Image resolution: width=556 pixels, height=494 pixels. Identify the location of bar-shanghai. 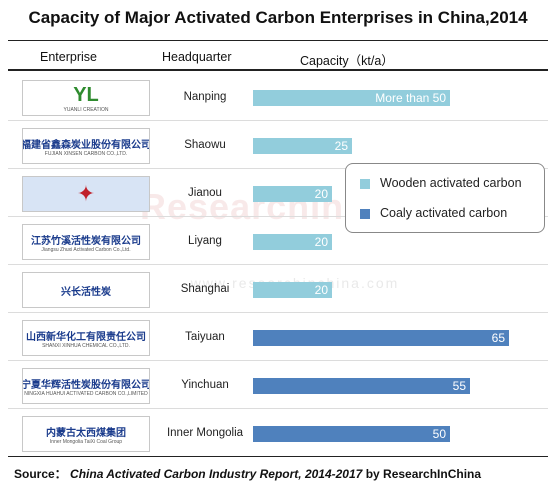
(292, 290).